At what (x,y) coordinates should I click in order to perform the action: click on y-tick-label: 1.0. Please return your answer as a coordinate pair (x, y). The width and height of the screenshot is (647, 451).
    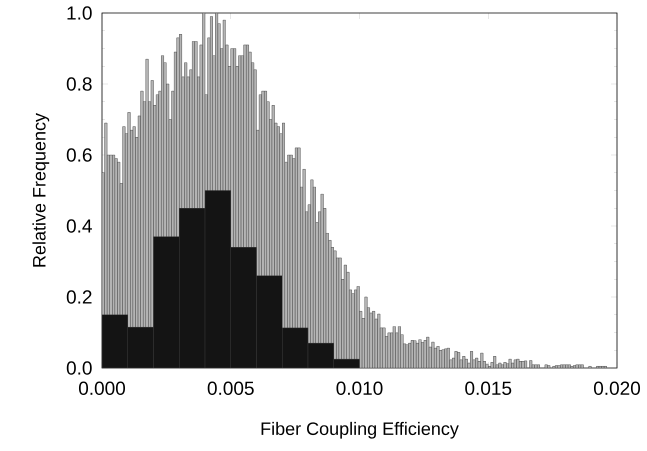
    Looking at the image, I should click on (80, 13).